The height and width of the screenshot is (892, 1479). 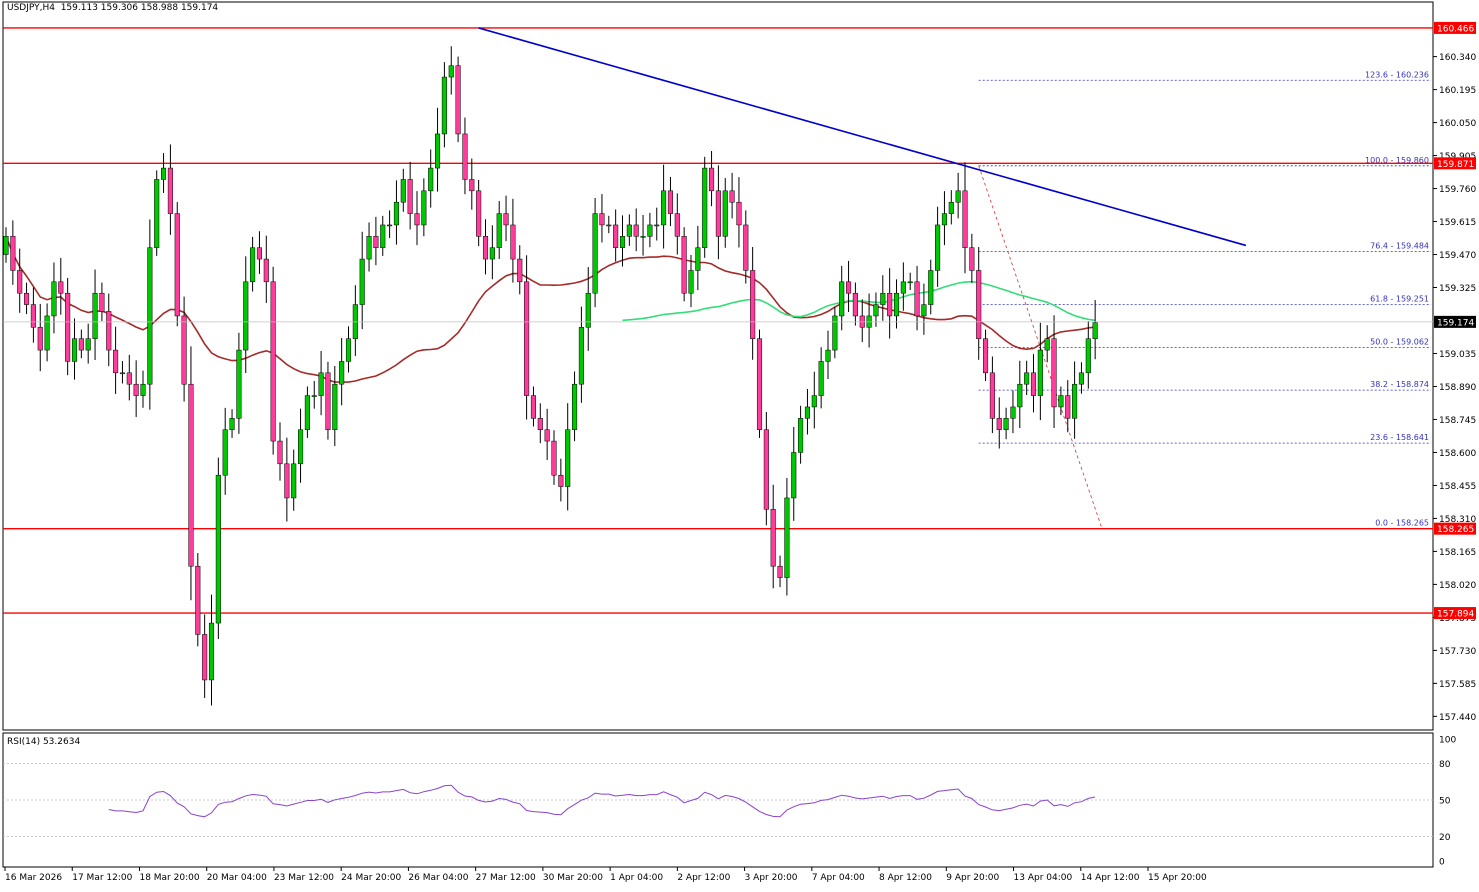 I want to click on fib-level-label: 50.0 - 159.062, so click(x=1399, y=341).